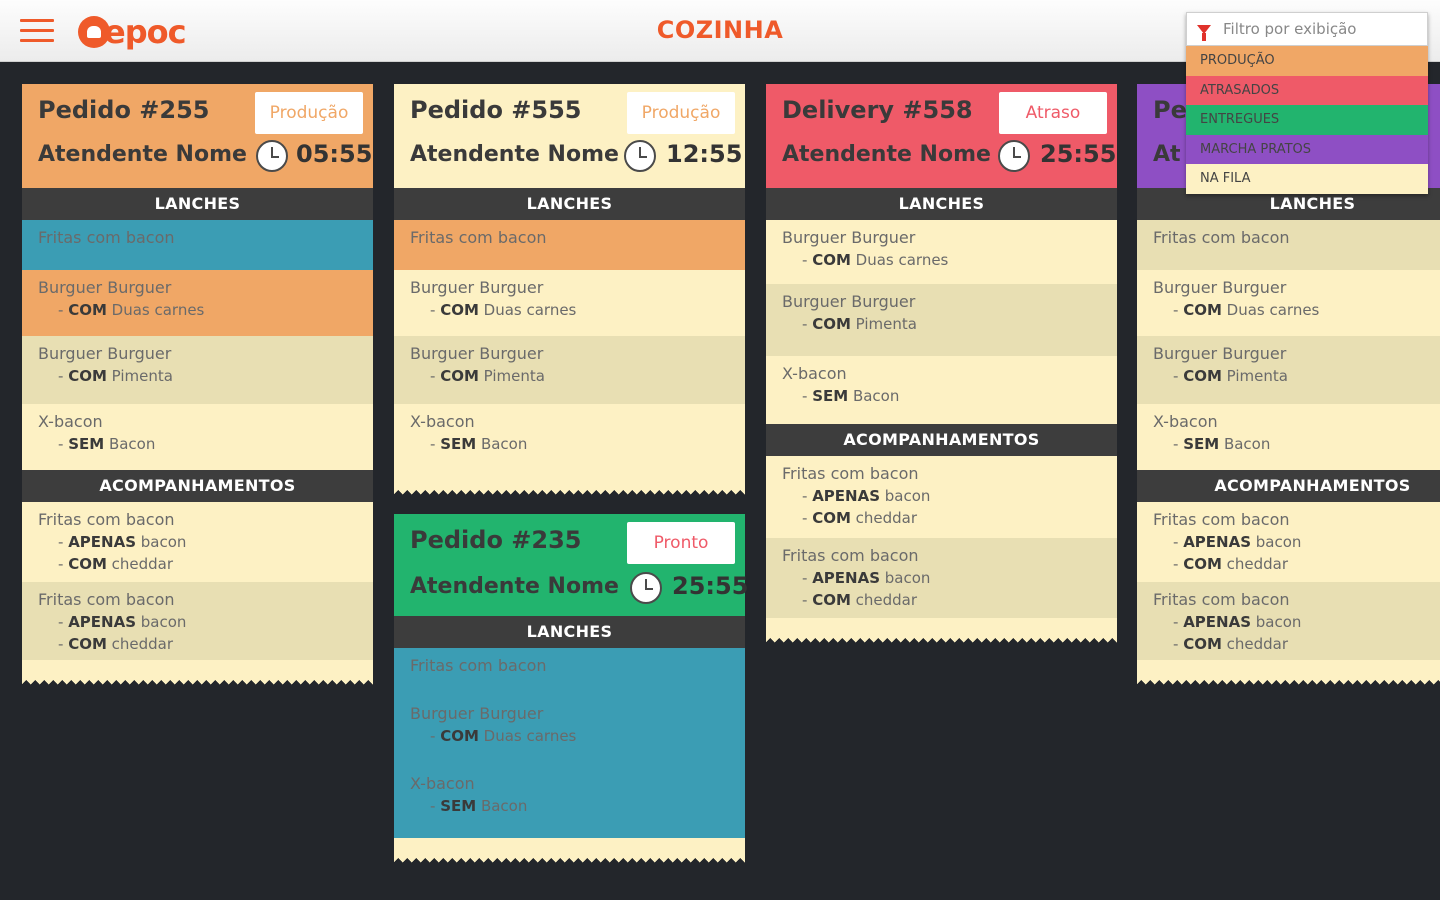 The height and width of the screenshot is (900, 1440). I want to click on logo-chef-icon, so click(94, 32).